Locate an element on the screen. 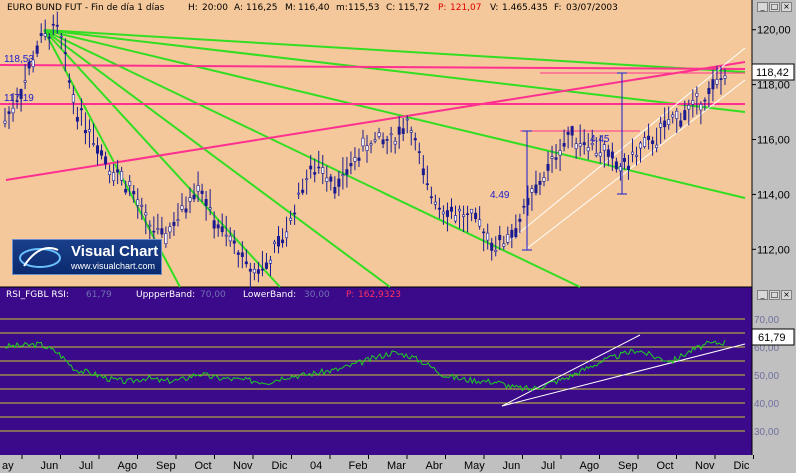  rsi-close-button: × is located at coordinates (786, 295).